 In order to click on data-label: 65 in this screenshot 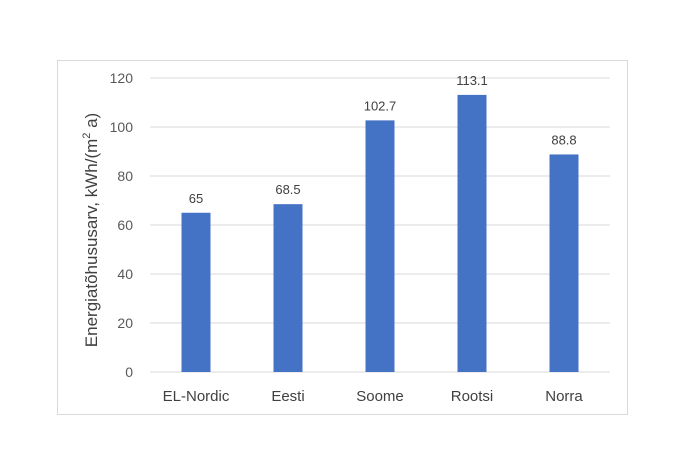, I will do `click(196, 198)`.